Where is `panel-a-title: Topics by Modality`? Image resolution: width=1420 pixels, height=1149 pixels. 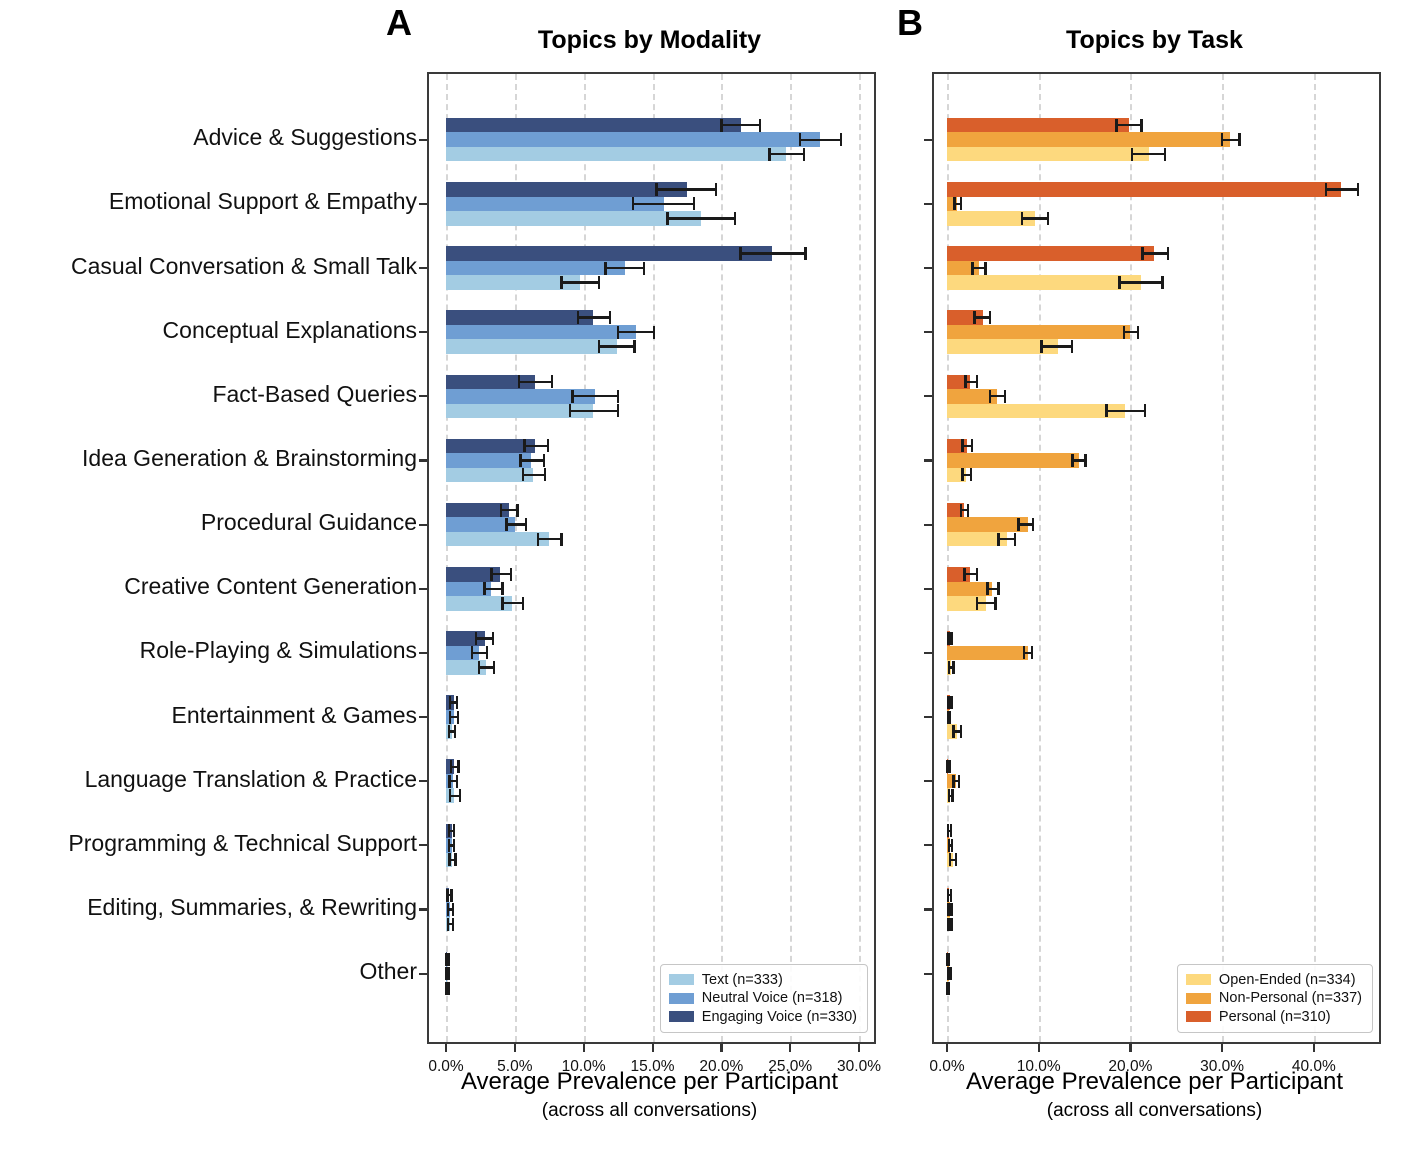 panel-a-title: Topics by Modality is located at coordinates (649, 40).